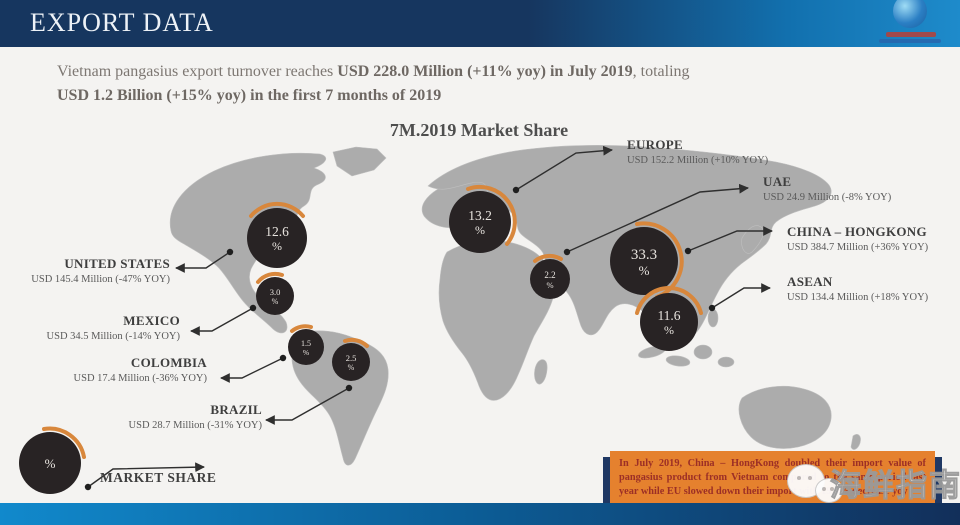 The height and width of the screenshot is (525, 960). What do you see at coordinates (64, 442) in the screenshot?
I see `arc-legend` at bounding box center [64, 442].